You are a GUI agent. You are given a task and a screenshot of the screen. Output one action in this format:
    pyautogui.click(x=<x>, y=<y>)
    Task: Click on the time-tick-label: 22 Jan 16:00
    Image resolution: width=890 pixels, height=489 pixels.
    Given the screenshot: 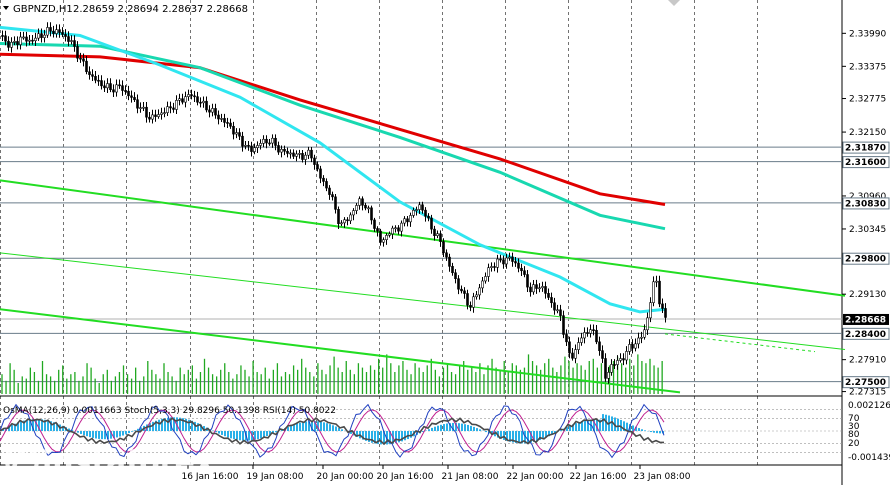 What is the action you would take?
    pyautogui.click(x=598, y=477)
    